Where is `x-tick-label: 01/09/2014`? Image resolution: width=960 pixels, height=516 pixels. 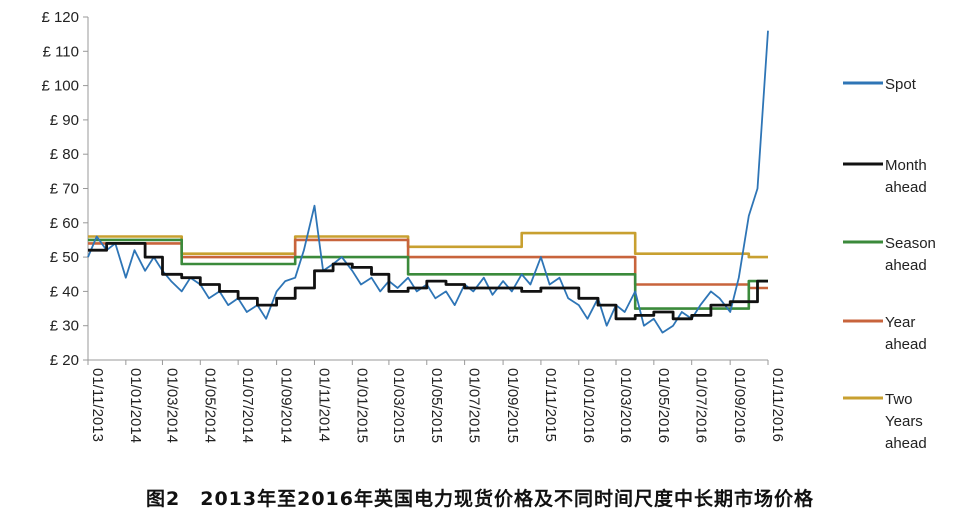 x-tick-label: 01/09/2014 is located at coordinates (286, 405).